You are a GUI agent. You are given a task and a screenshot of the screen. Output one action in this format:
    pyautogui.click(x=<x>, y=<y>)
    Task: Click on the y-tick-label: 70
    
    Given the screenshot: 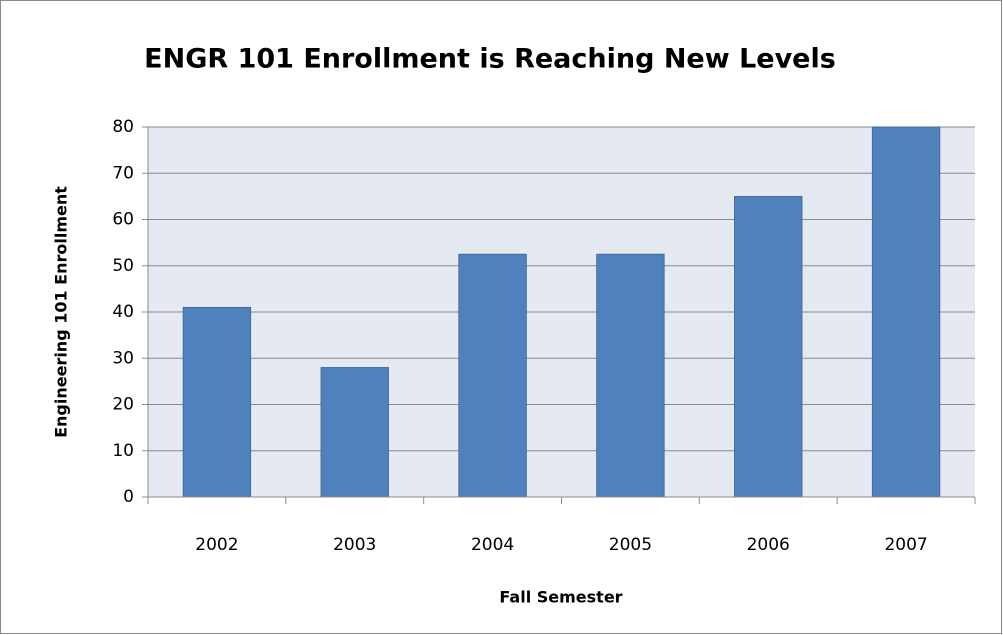 What is the action you would take?
    pyautogui.click(x=123, y=173)
    